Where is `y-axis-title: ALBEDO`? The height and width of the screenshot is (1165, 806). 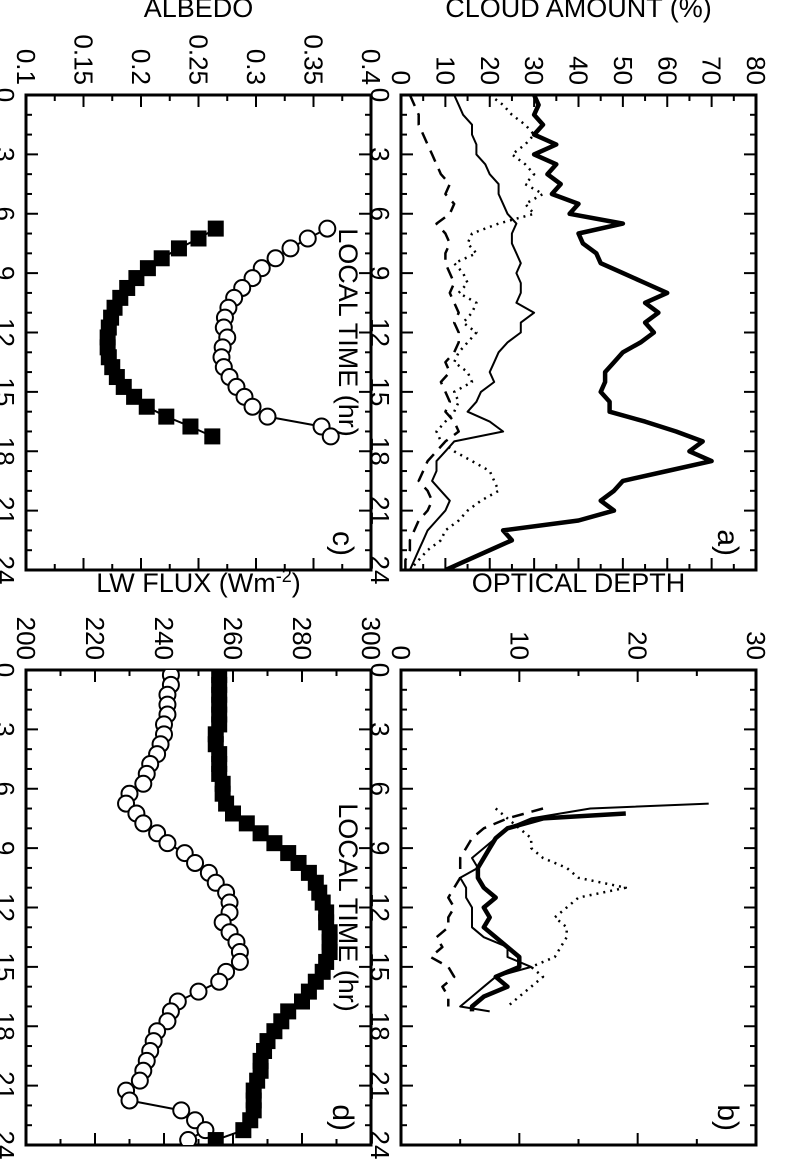 y-axis-title: ALBEDO is located at coordinates (199, 11).